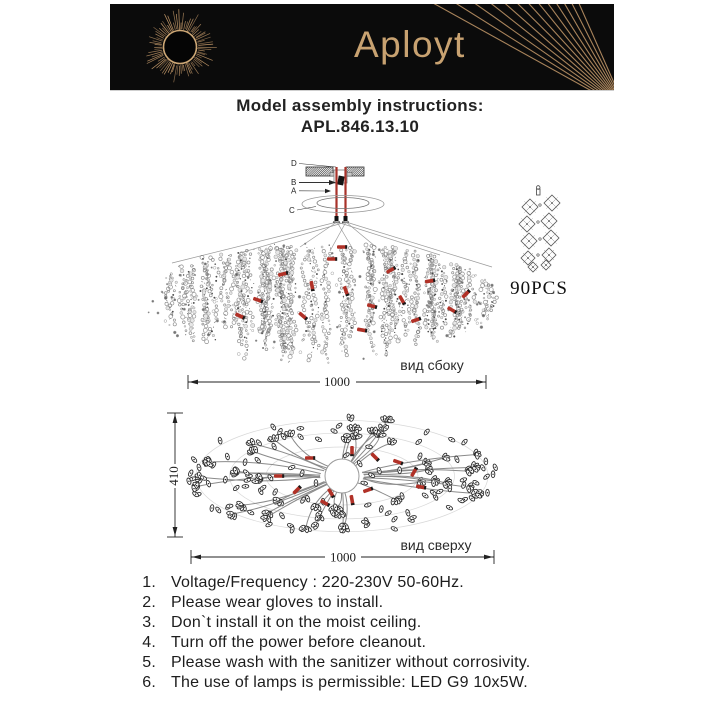 The image size is (720, 720). Describe the element at coordinates (360, 126) in the screenshot. I see `model-number: APL.846.13.10` at that location.